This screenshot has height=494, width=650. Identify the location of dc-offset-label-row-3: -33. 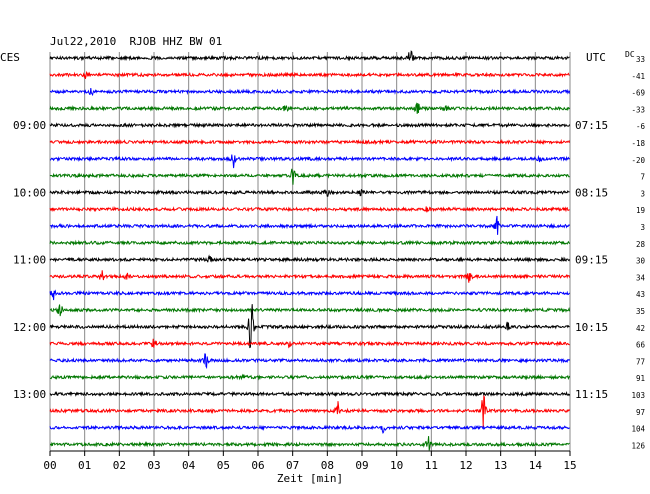
(638, 109).